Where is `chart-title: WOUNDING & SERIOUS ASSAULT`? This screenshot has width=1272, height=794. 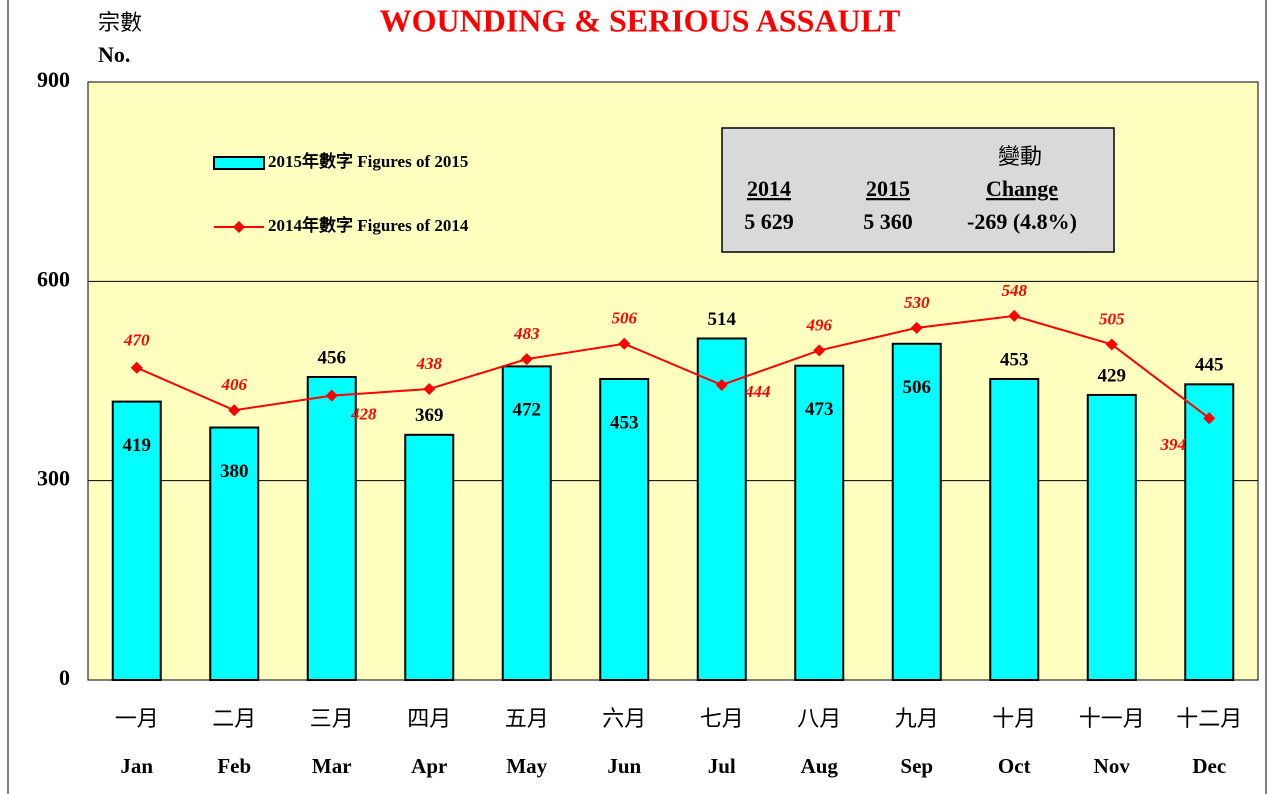 chart-title: WOUNDING & SERIOUS ASSAULT is located at coordinates (640, 20).